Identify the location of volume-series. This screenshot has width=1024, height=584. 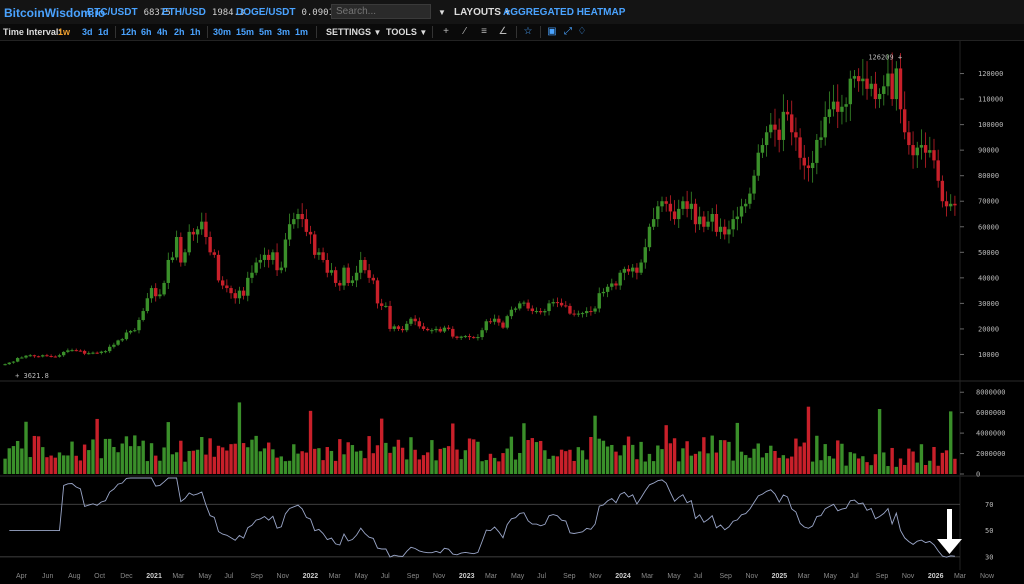
(480, 438).